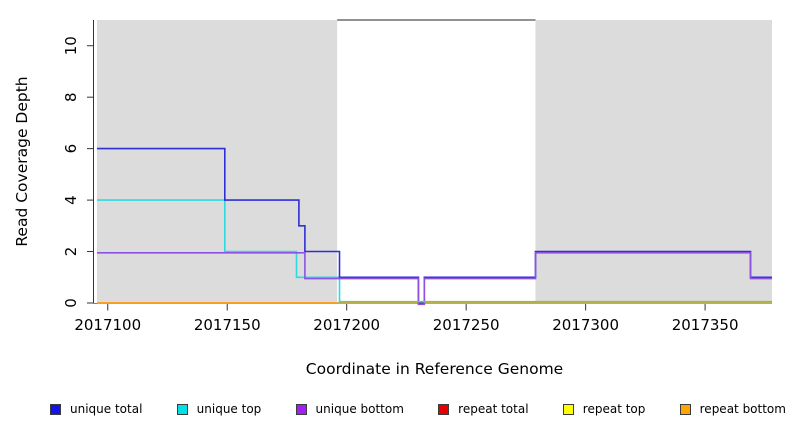 This screenshot has height=432, width=792. I want to click on legend-item-unique-top: unique top, so click(219, 409).